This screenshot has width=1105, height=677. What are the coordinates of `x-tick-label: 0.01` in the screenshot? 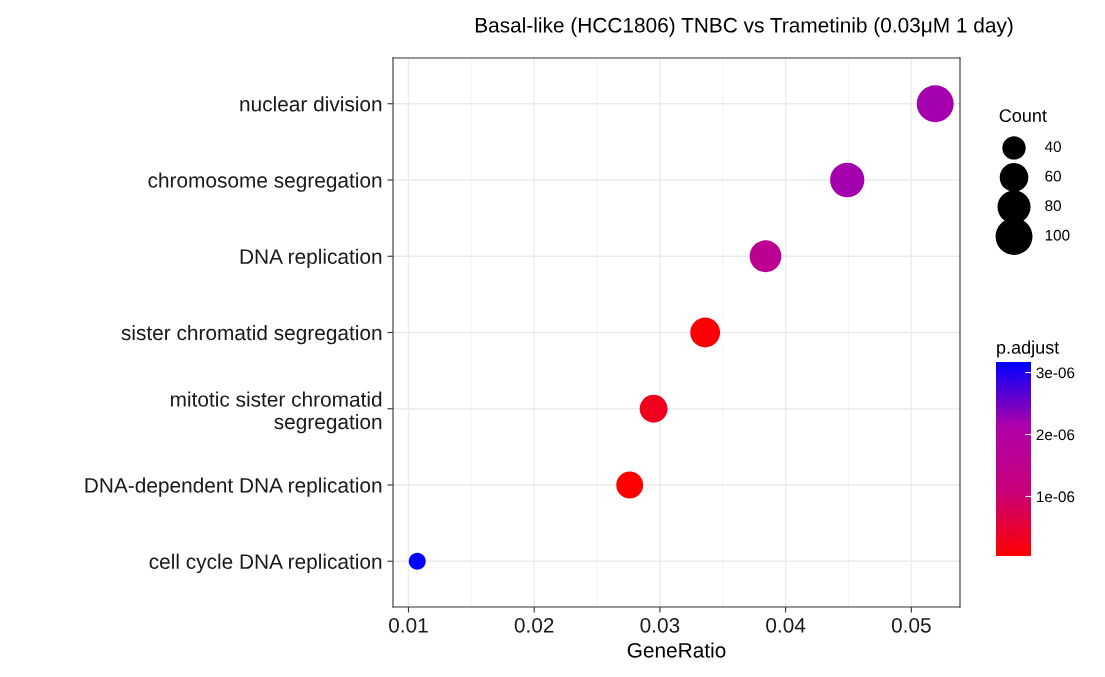 It's located at (408, 625).